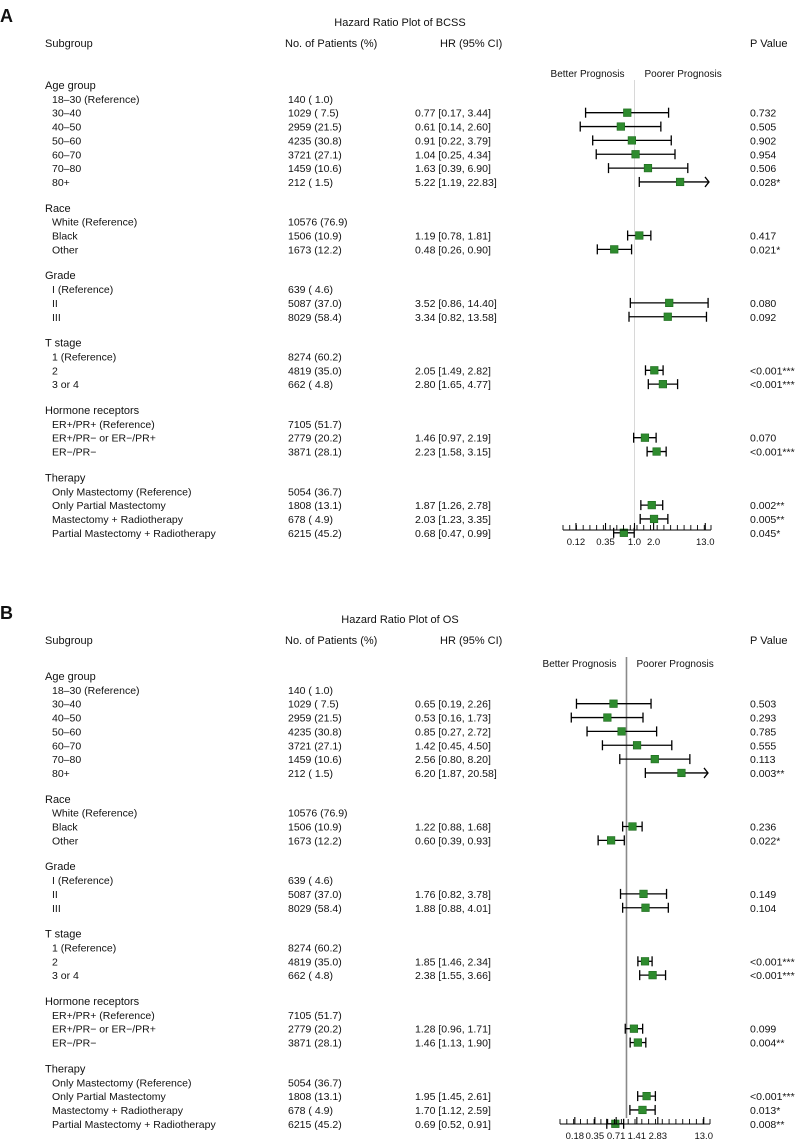 Image resolution: width=800 pixels, height=1146 pixels. Describe the element at coordinates (456, 774) in the screenshot. I see `row-hr-ci: 6.20 [1.87, 20.58]` at that location.